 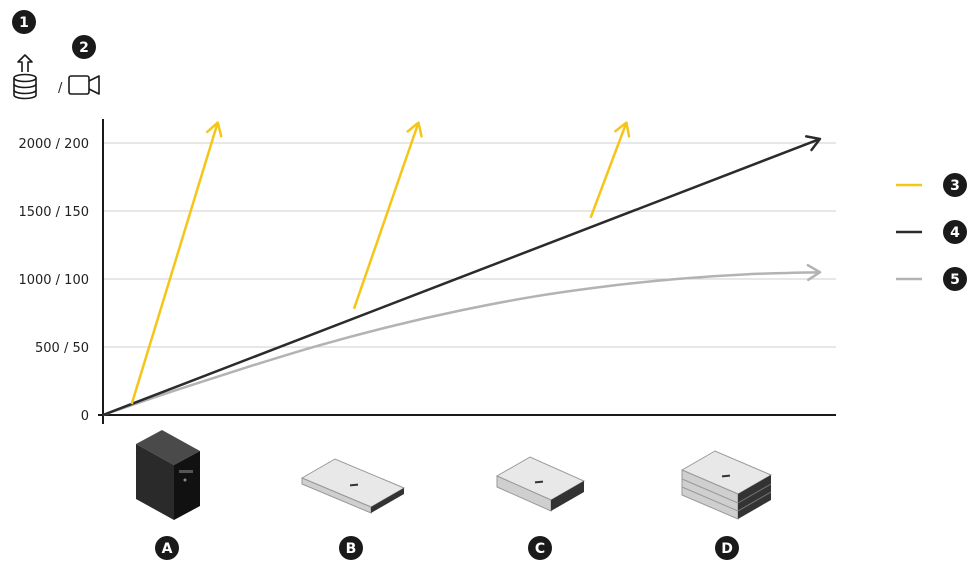 What do you see at coordinates (56, 55) in the screenshot?
I see `header: 1 2 /` at bounding box center [56, 55].